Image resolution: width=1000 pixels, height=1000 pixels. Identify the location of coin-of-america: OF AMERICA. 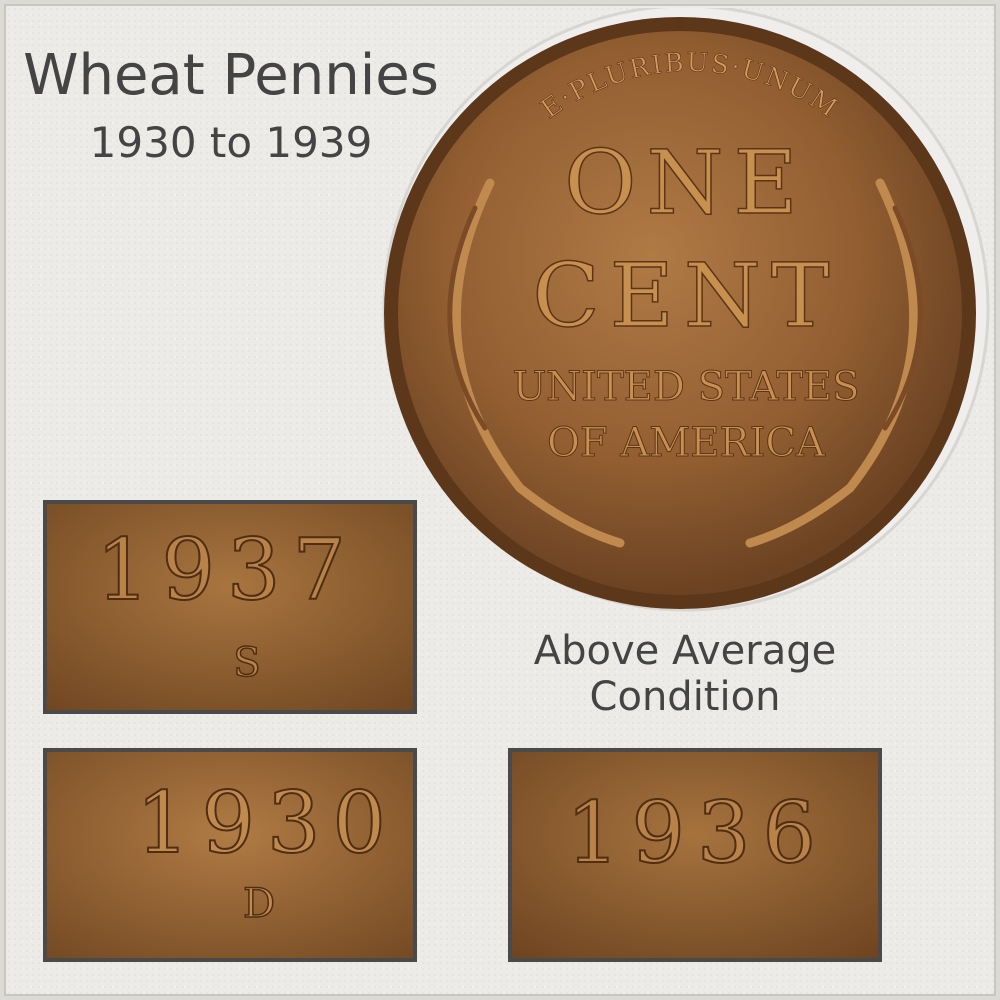
(686, 443).